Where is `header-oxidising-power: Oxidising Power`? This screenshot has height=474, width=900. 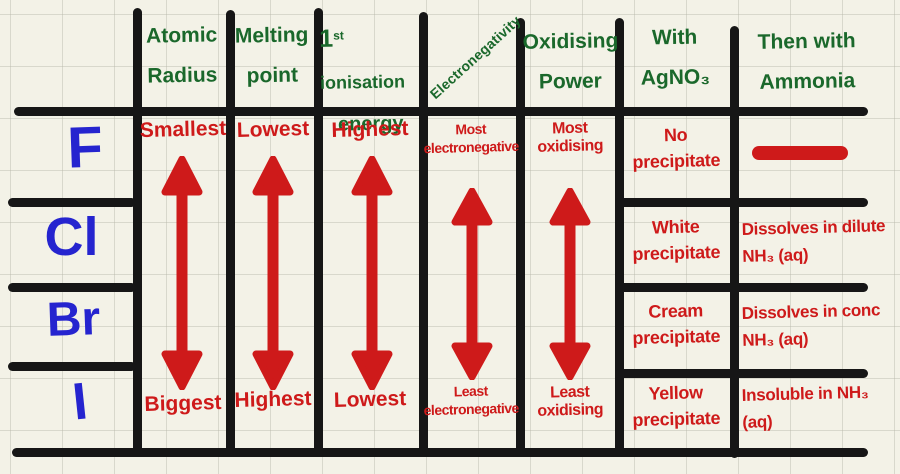 header-oxidising-power: Oxidising Power is located at coordinates (570, 62).